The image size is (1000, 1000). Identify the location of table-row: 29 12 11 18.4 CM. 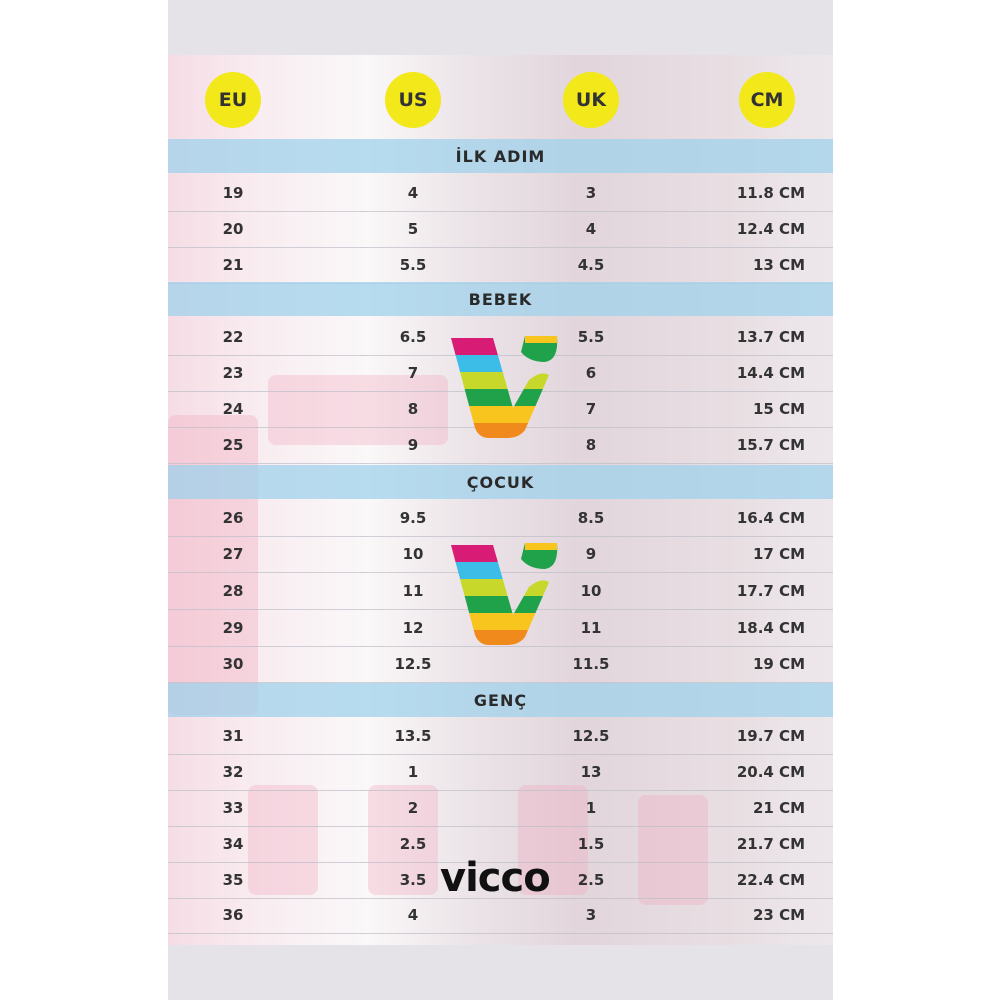
(500, 628).